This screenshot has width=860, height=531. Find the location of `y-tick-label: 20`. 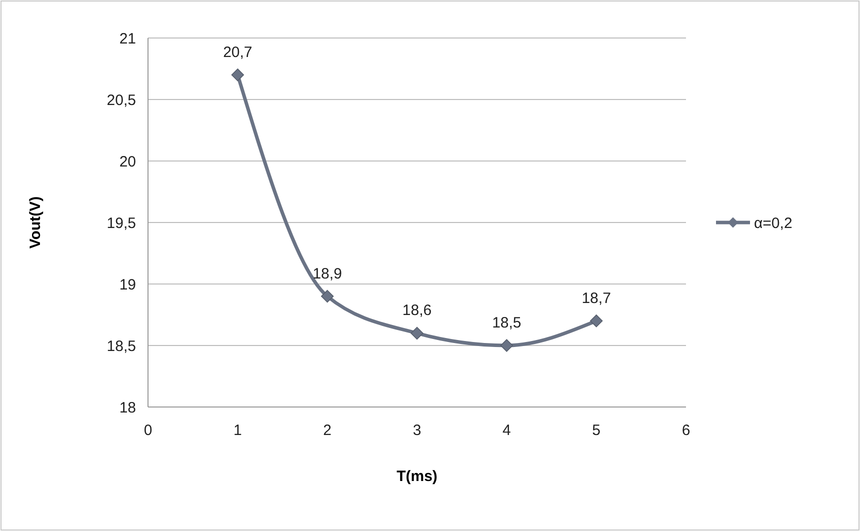

y-tick-label: 20 is located at coordinates (127, 161).